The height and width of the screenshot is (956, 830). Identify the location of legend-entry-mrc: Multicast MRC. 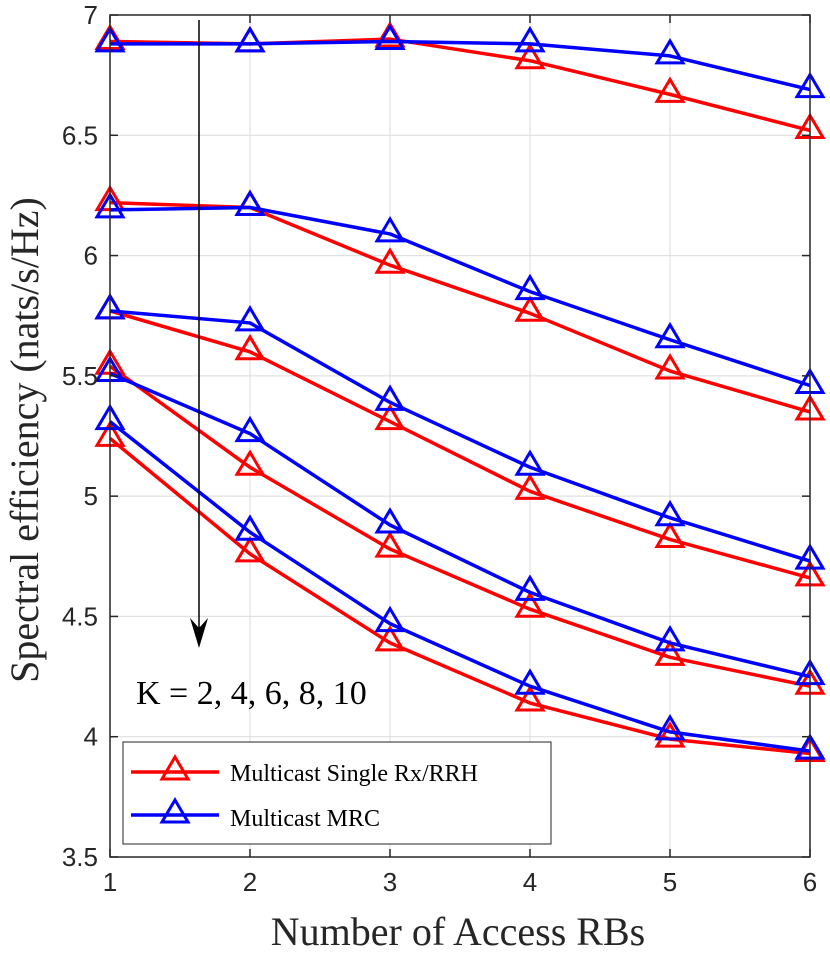
(255, 814).